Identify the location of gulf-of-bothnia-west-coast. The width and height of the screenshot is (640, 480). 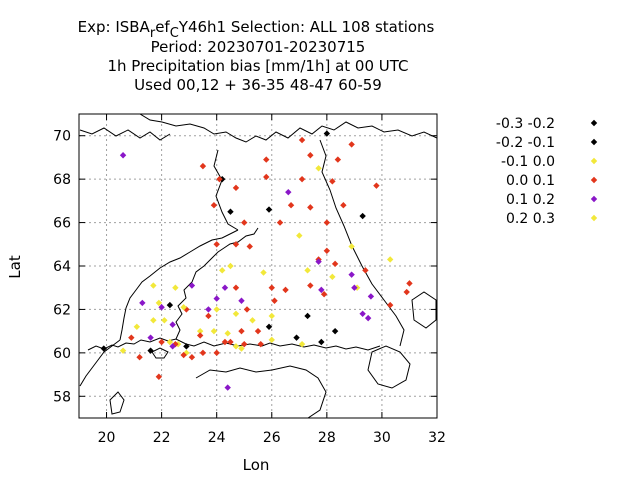
(179, 285).